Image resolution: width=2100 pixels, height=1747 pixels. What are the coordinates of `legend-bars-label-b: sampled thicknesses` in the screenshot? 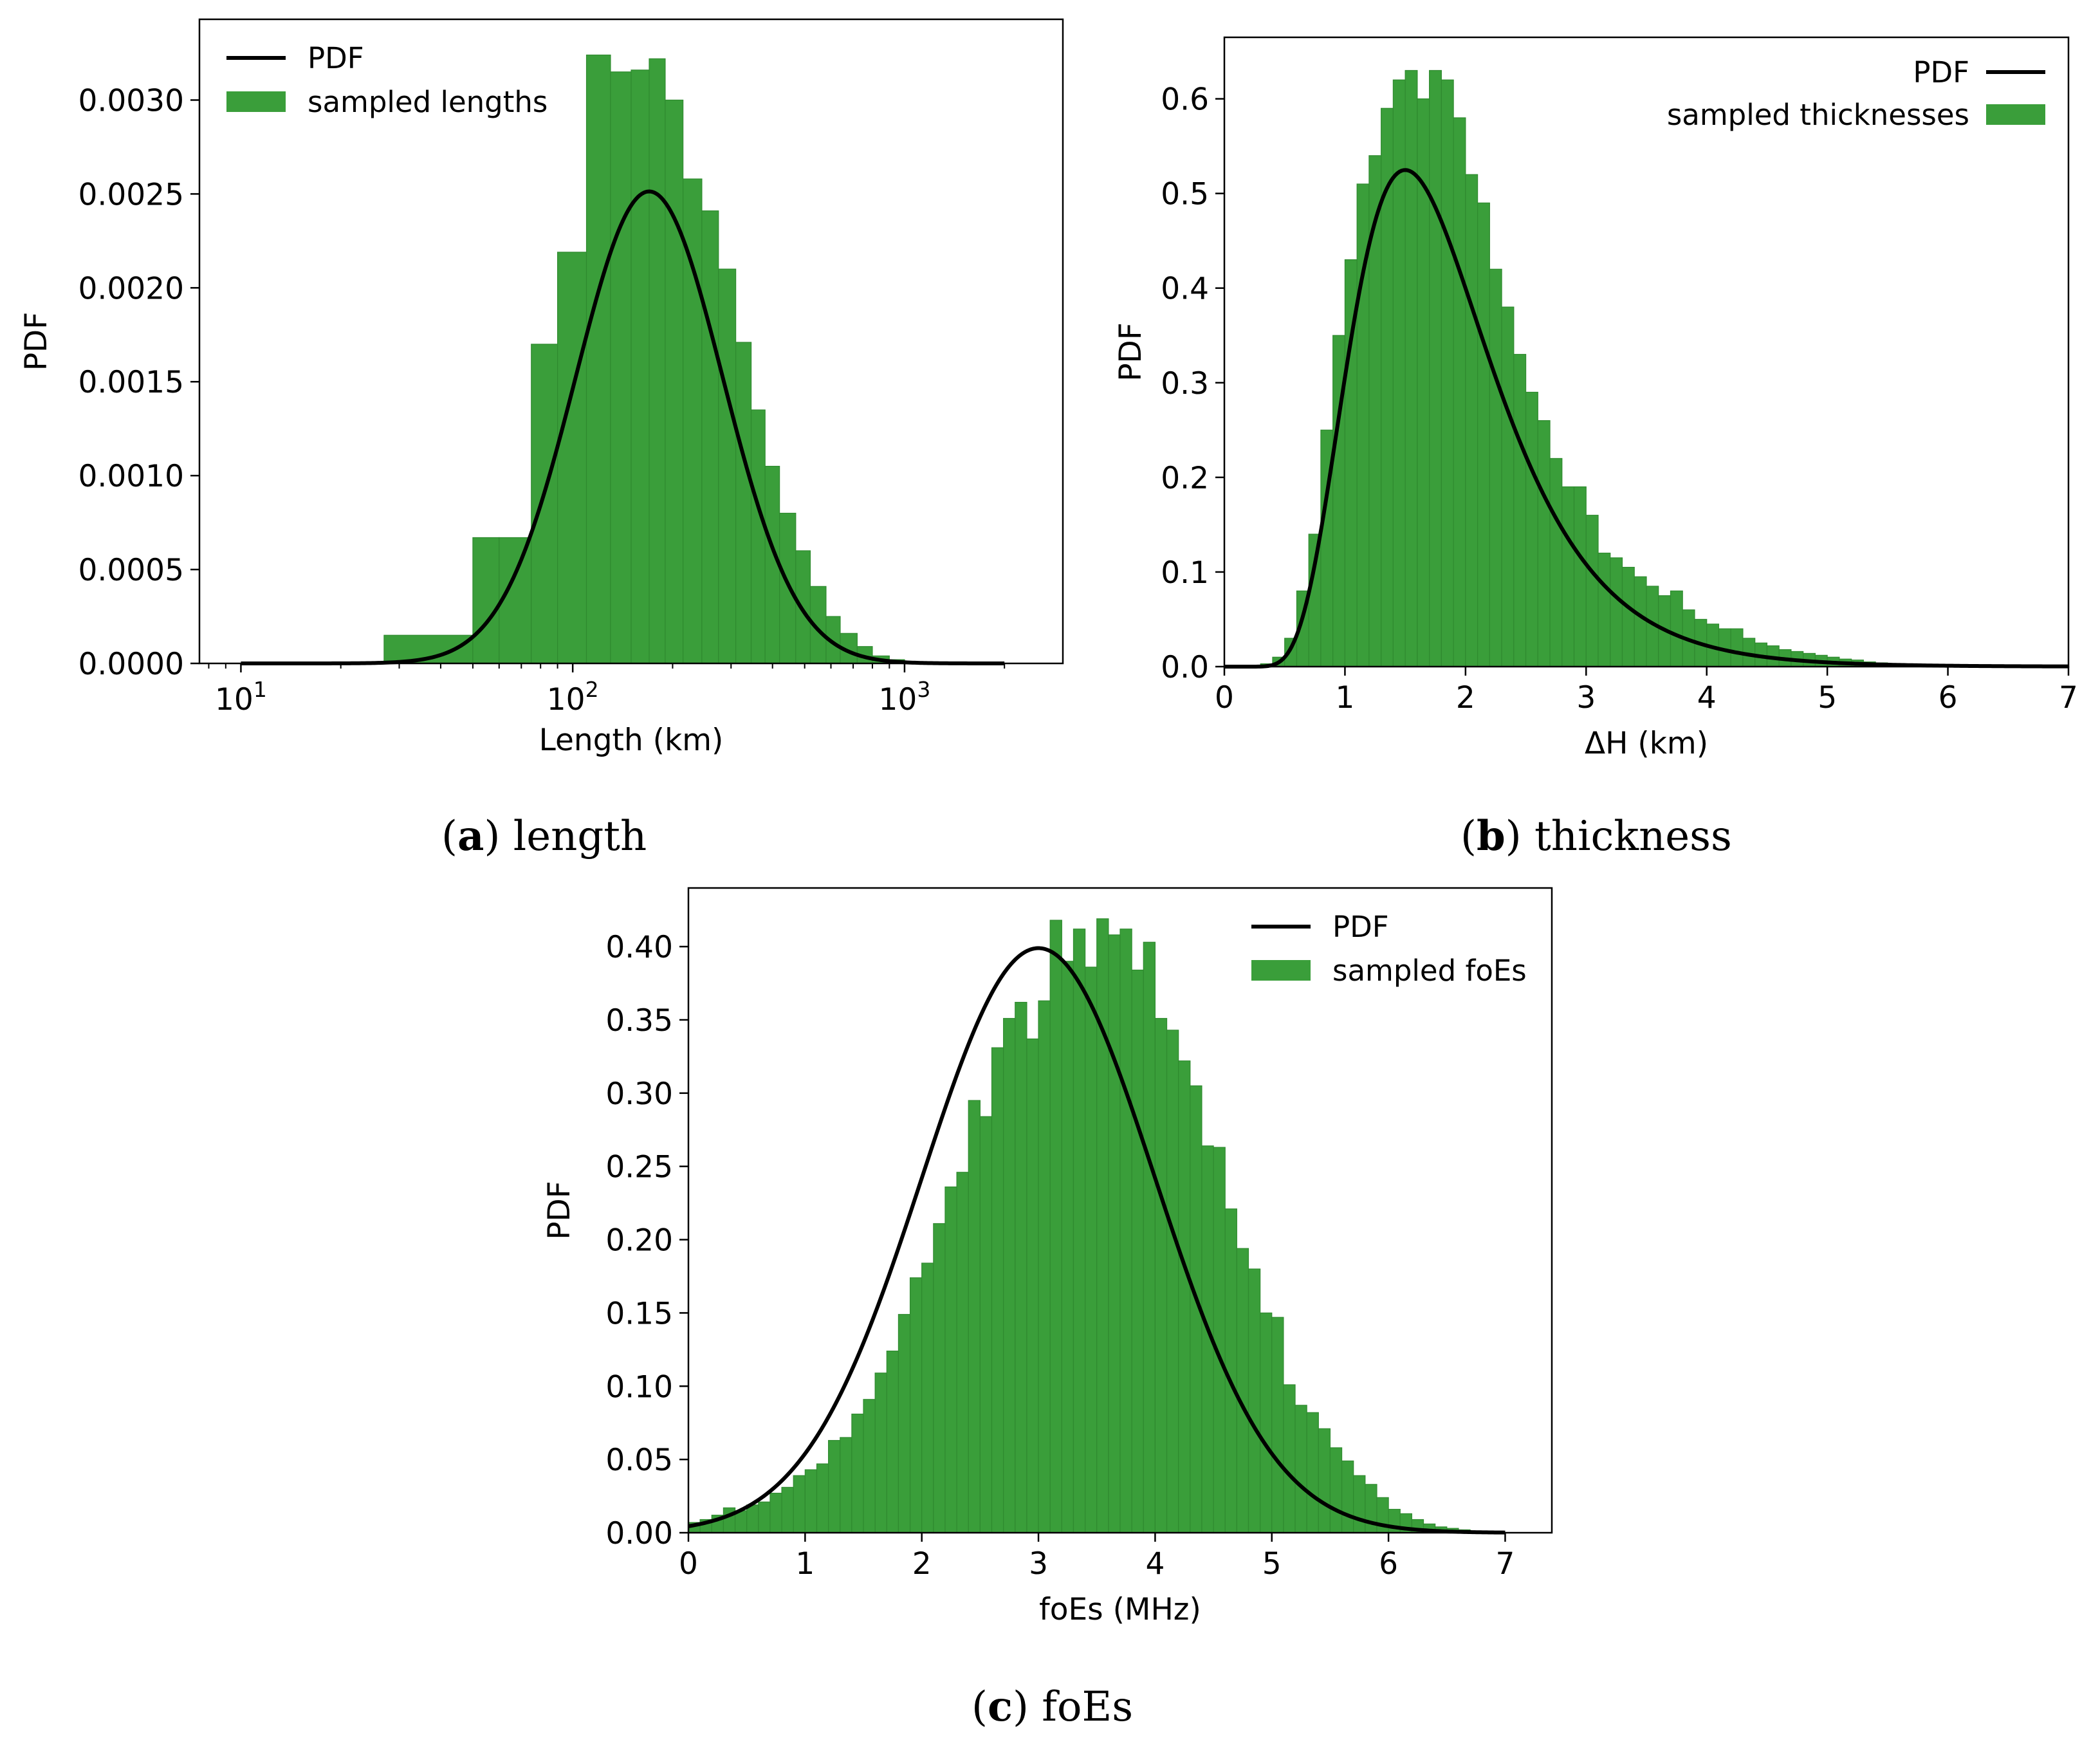 It's located at (1818, 115).